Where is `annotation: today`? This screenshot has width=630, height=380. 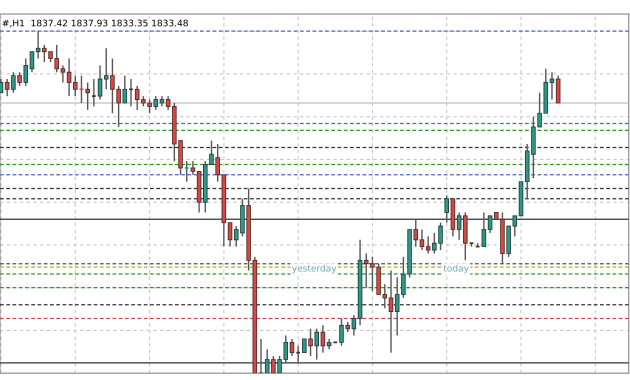
annotation: today is located at coordinates (456, 269).